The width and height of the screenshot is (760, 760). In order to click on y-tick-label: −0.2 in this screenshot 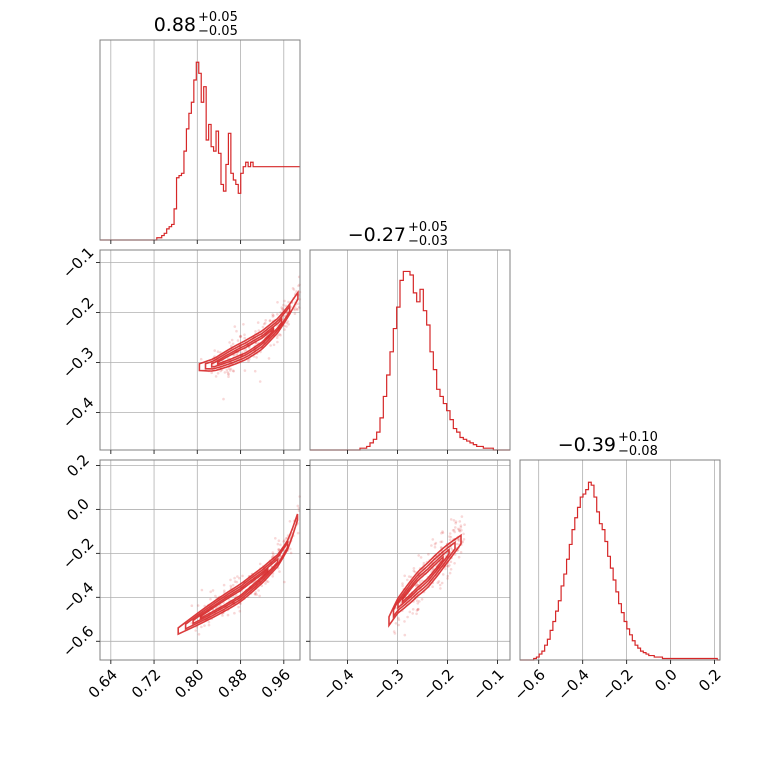, I will do `click(78, 312)`.